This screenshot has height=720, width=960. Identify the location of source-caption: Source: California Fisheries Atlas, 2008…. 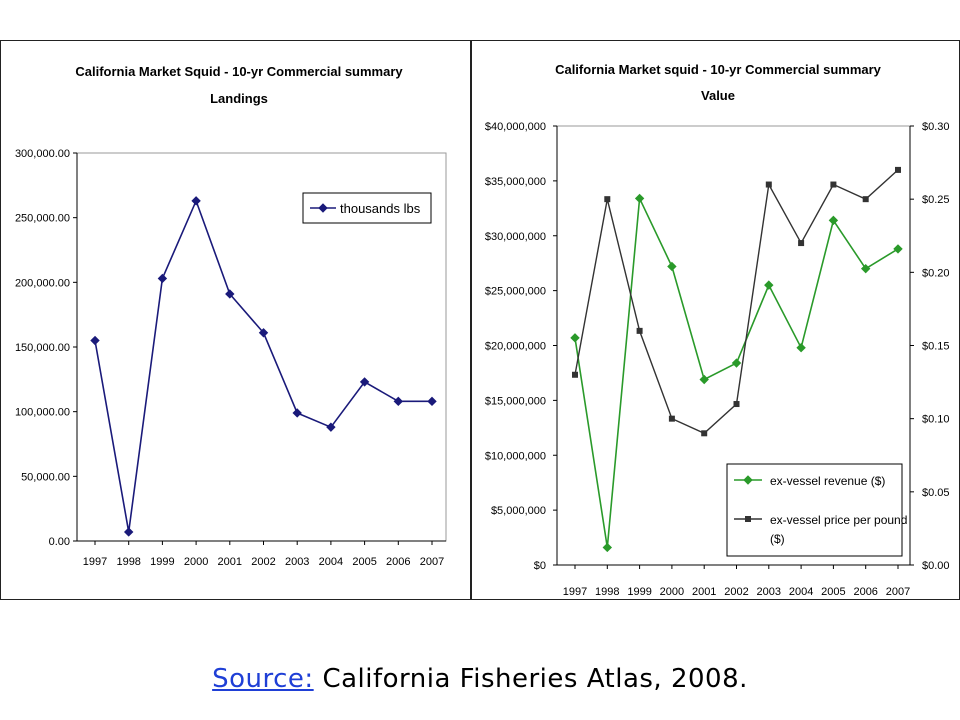
(480, 679).